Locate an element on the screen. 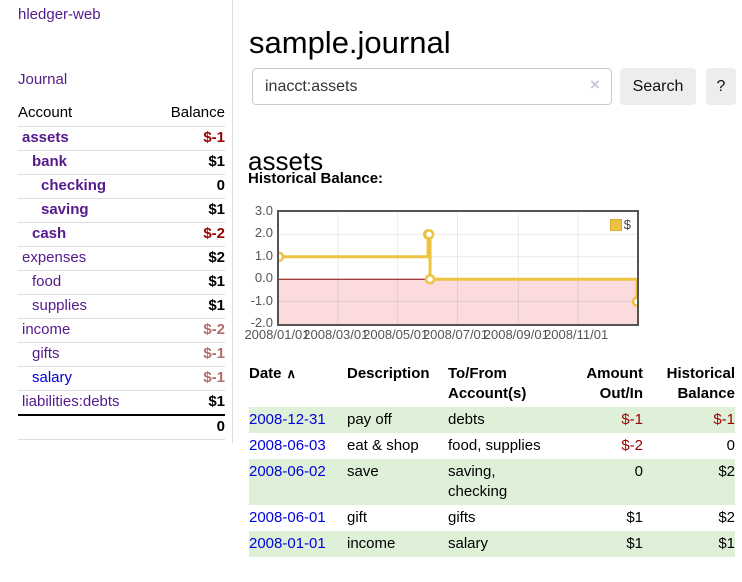 The image size is (742, 582). register-column-header: Date ∧ is located at coordinates (298, 384).